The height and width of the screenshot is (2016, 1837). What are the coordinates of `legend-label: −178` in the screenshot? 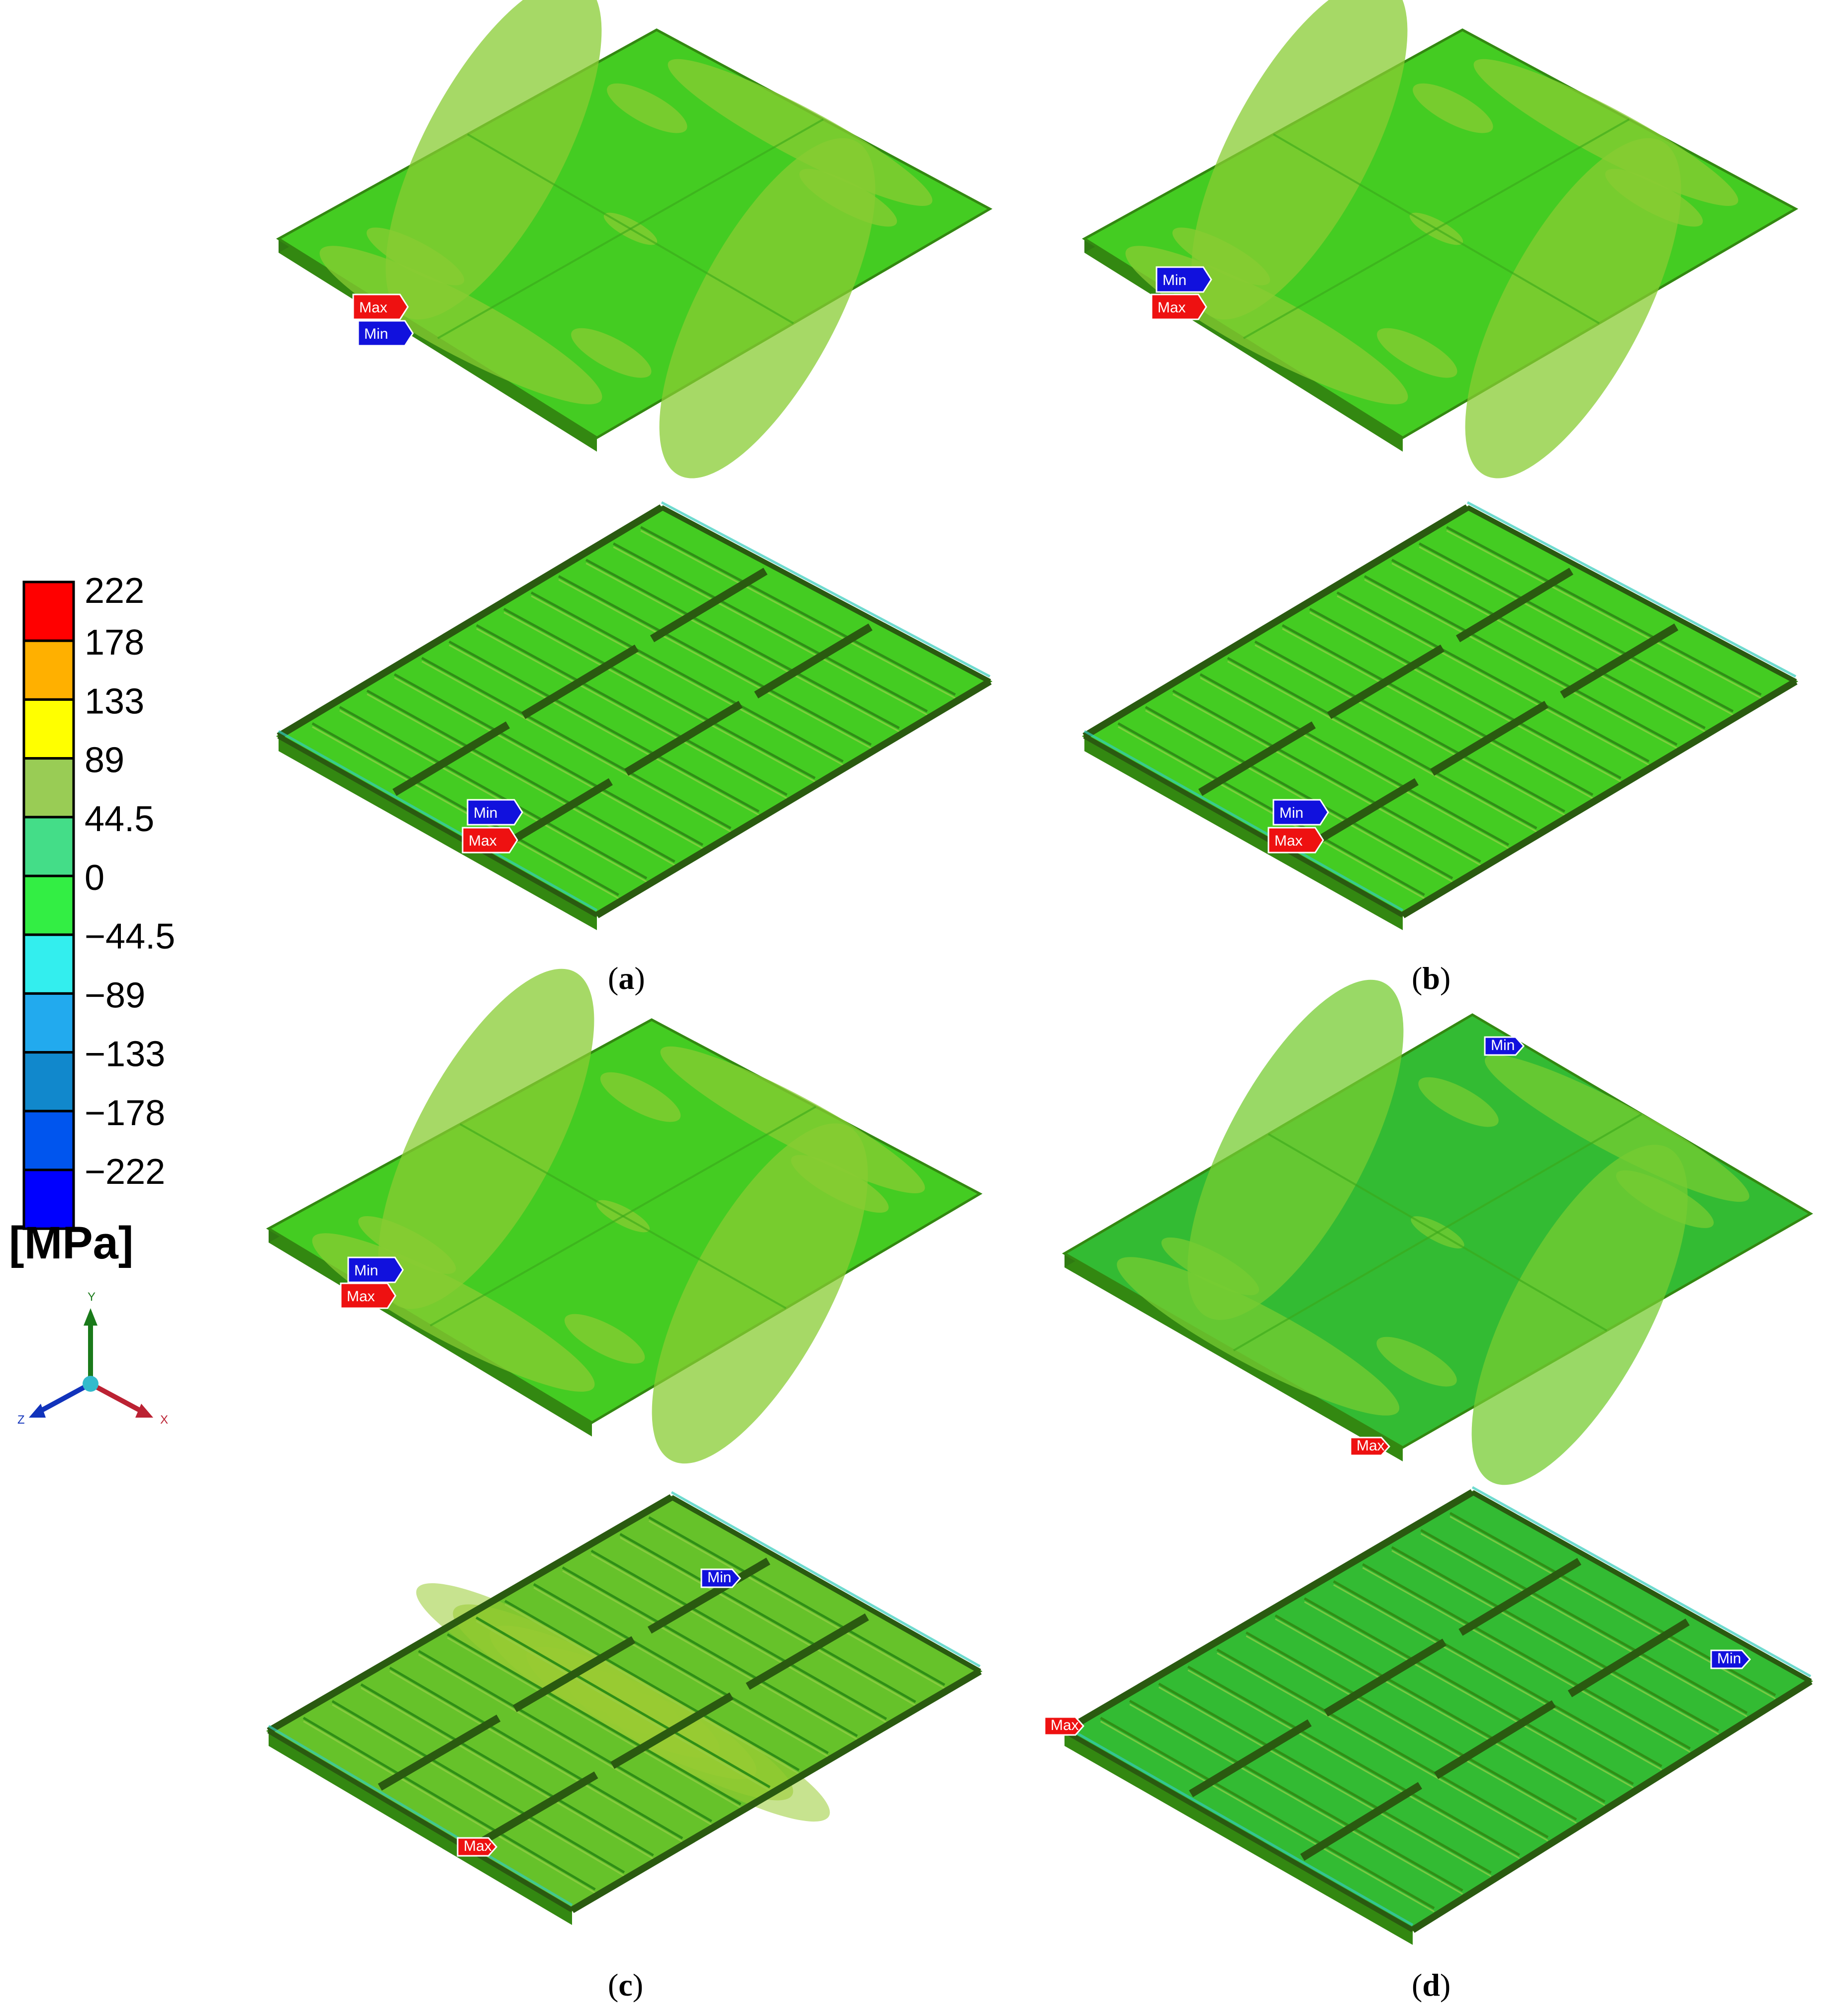 It's located at (125, 1113).